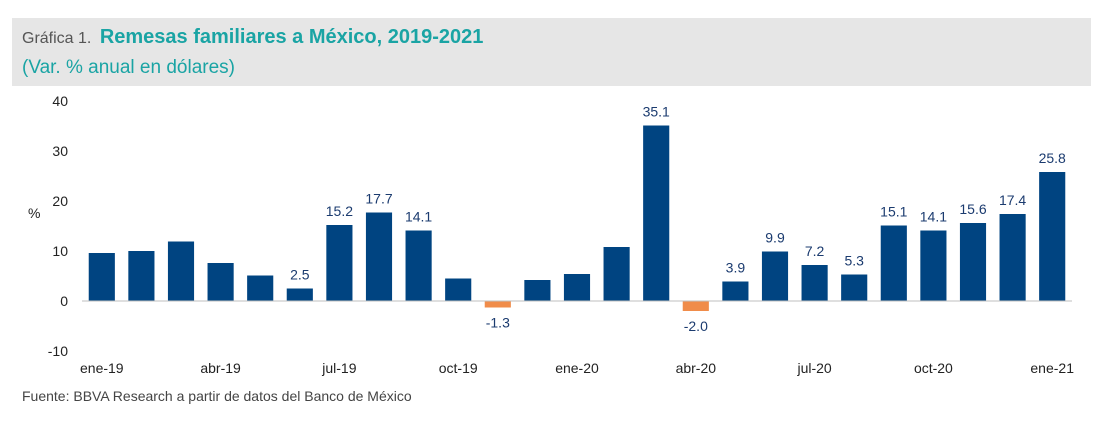  Describe the element at coordinates (220, 368) in the screenshot. I see `x-tick-label: abr-19` at that location.